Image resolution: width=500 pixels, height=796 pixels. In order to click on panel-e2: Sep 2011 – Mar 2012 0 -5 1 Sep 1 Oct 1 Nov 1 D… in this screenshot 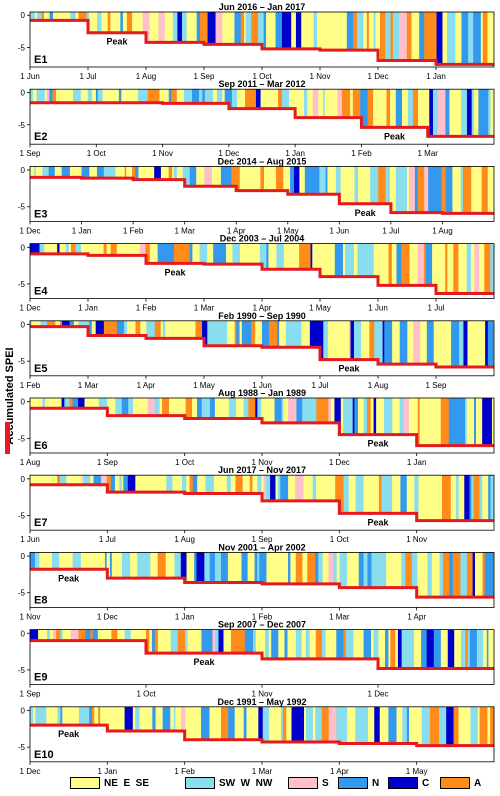, I will do `click(256, 118)`.